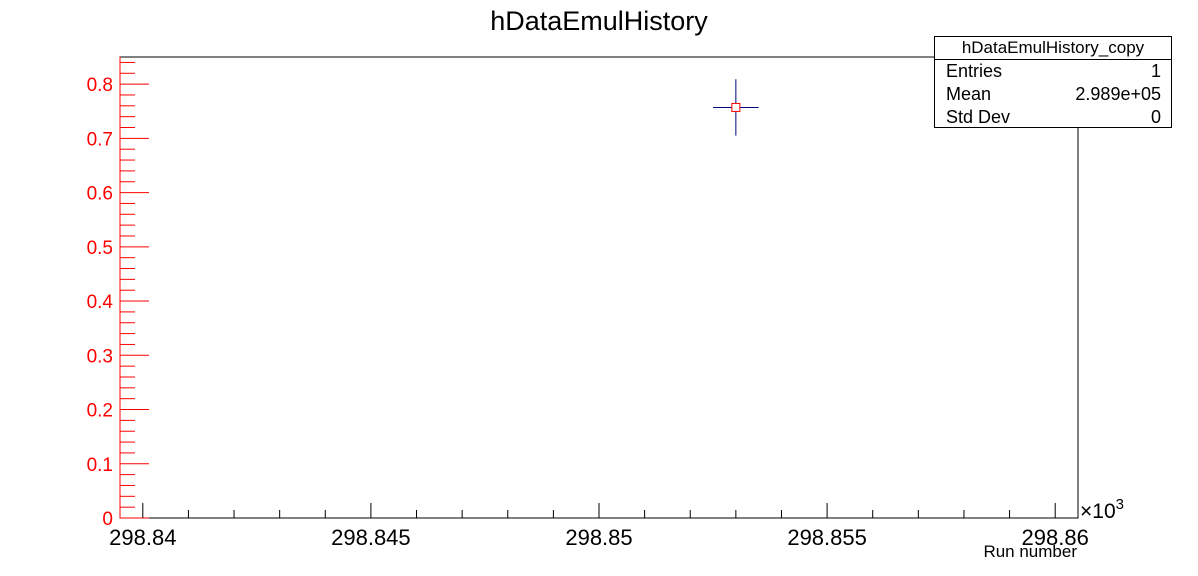 The width and height of the screenshot is (1198, 576). What do you see at coordinates (599, 21) in the screenshot?
I see `chart-title: hDataEmulHistory` at bounding box center [599, 21].